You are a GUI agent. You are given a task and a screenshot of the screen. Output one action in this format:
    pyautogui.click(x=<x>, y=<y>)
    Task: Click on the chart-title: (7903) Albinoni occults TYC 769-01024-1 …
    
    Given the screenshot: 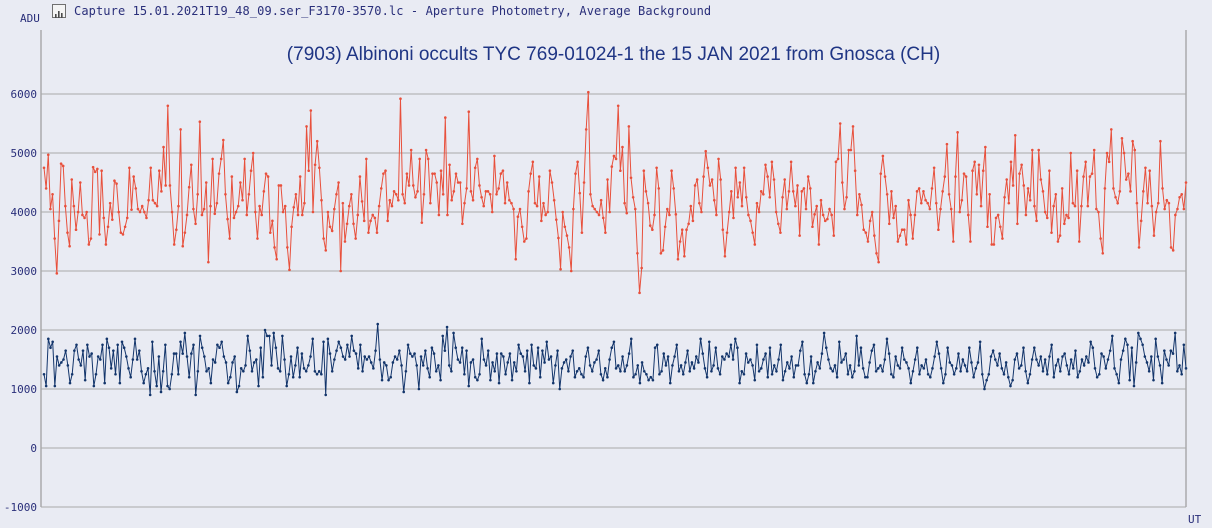 What is the action you would take?
    pyautogui.click(x=613, y=54)
    